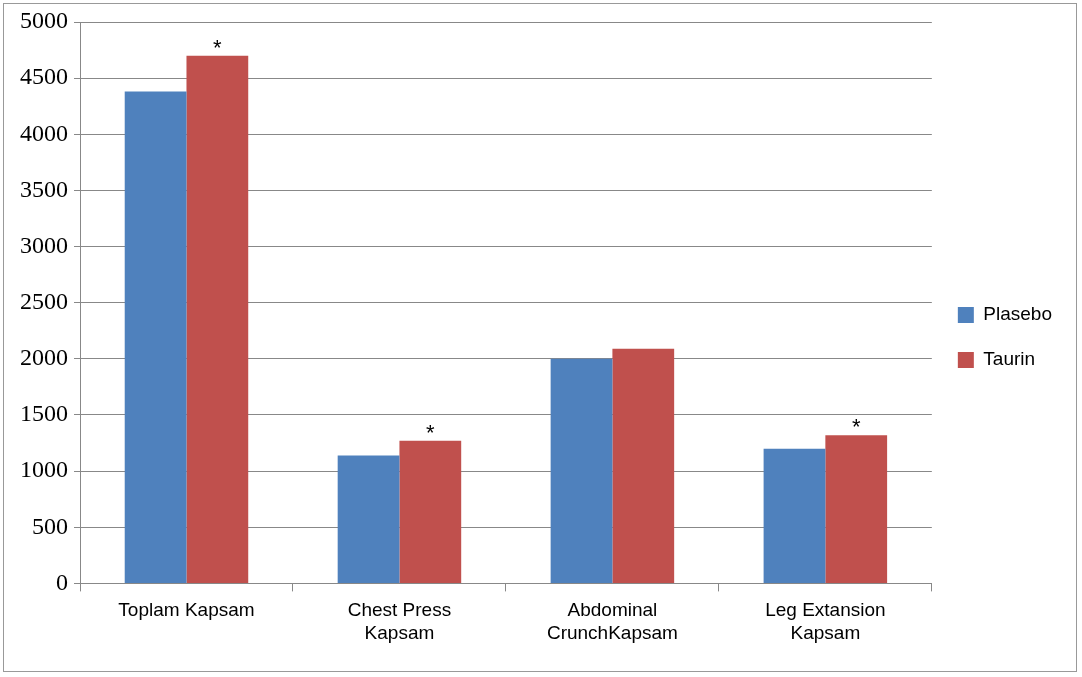 The height and width of the screenshot is (677, 1082). What do you see at coordinates (612, 621) in the screenshot?
I see `x-tick-label: Abdominal CrunchKapsam` at bounding box center [612, 621].